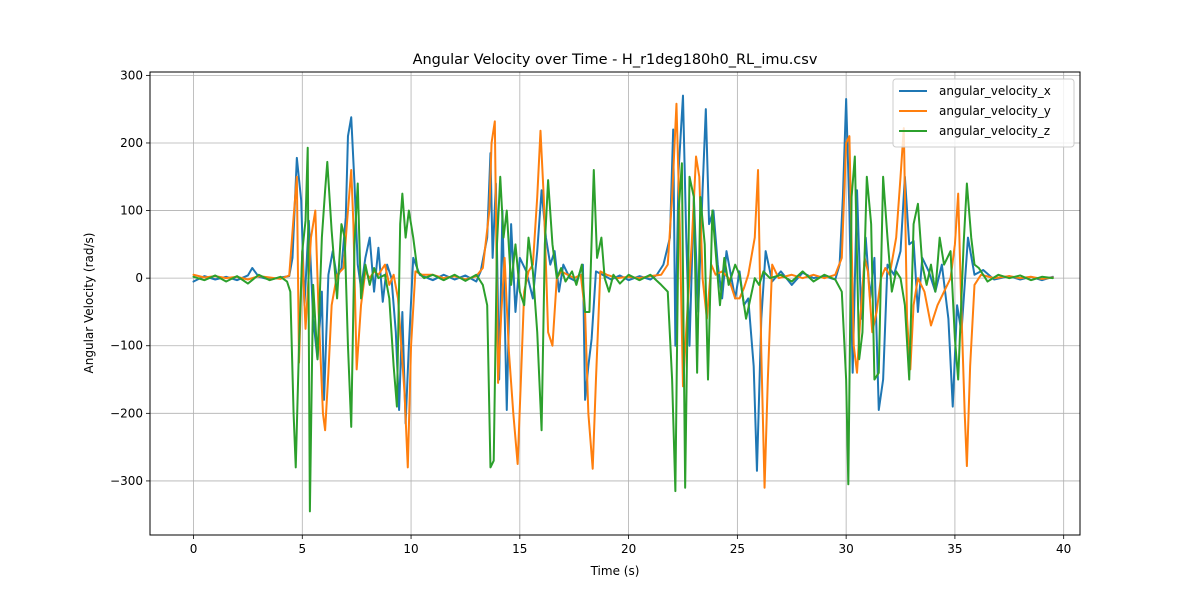  What do you see at coordinates (995, 111) in the screenshot?
I see `legend-entry-label: angular_velocity_y` at bounding box center [995, 111].